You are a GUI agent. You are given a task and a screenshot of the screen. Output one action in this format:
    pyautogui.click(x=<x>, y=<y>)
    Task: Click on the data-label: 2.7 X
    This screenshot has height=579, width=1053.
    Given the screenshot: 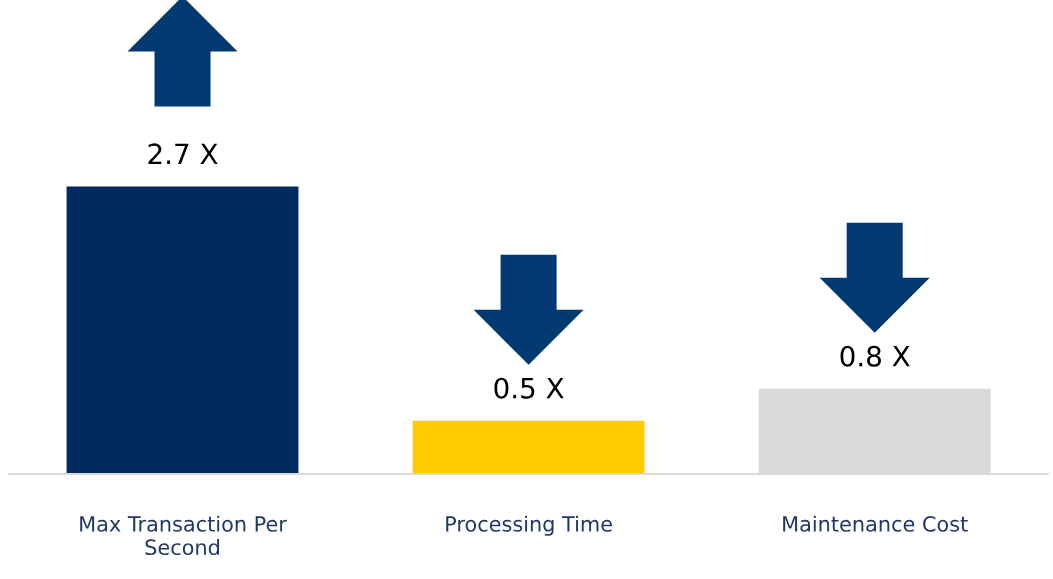 What is the action you would take?
    pyautogui.click(x=183, y=153)
    